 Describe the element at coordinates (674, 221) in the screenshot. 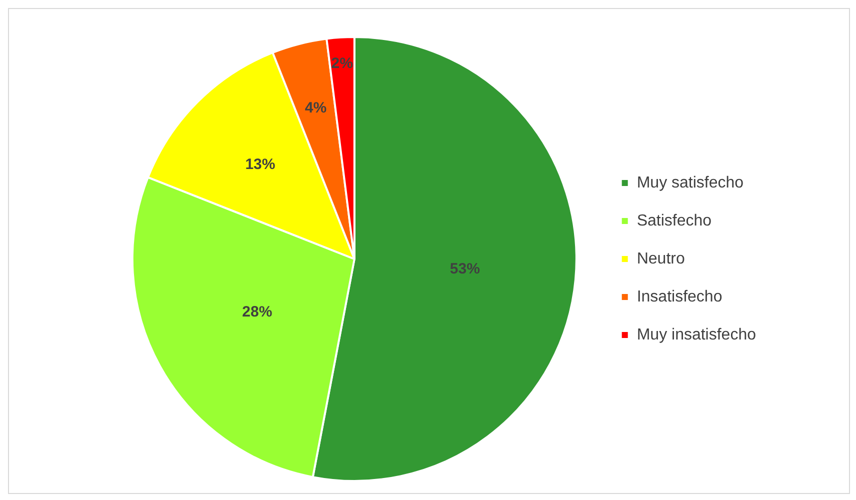

I see `legend-label: Satisfecho` at that location.